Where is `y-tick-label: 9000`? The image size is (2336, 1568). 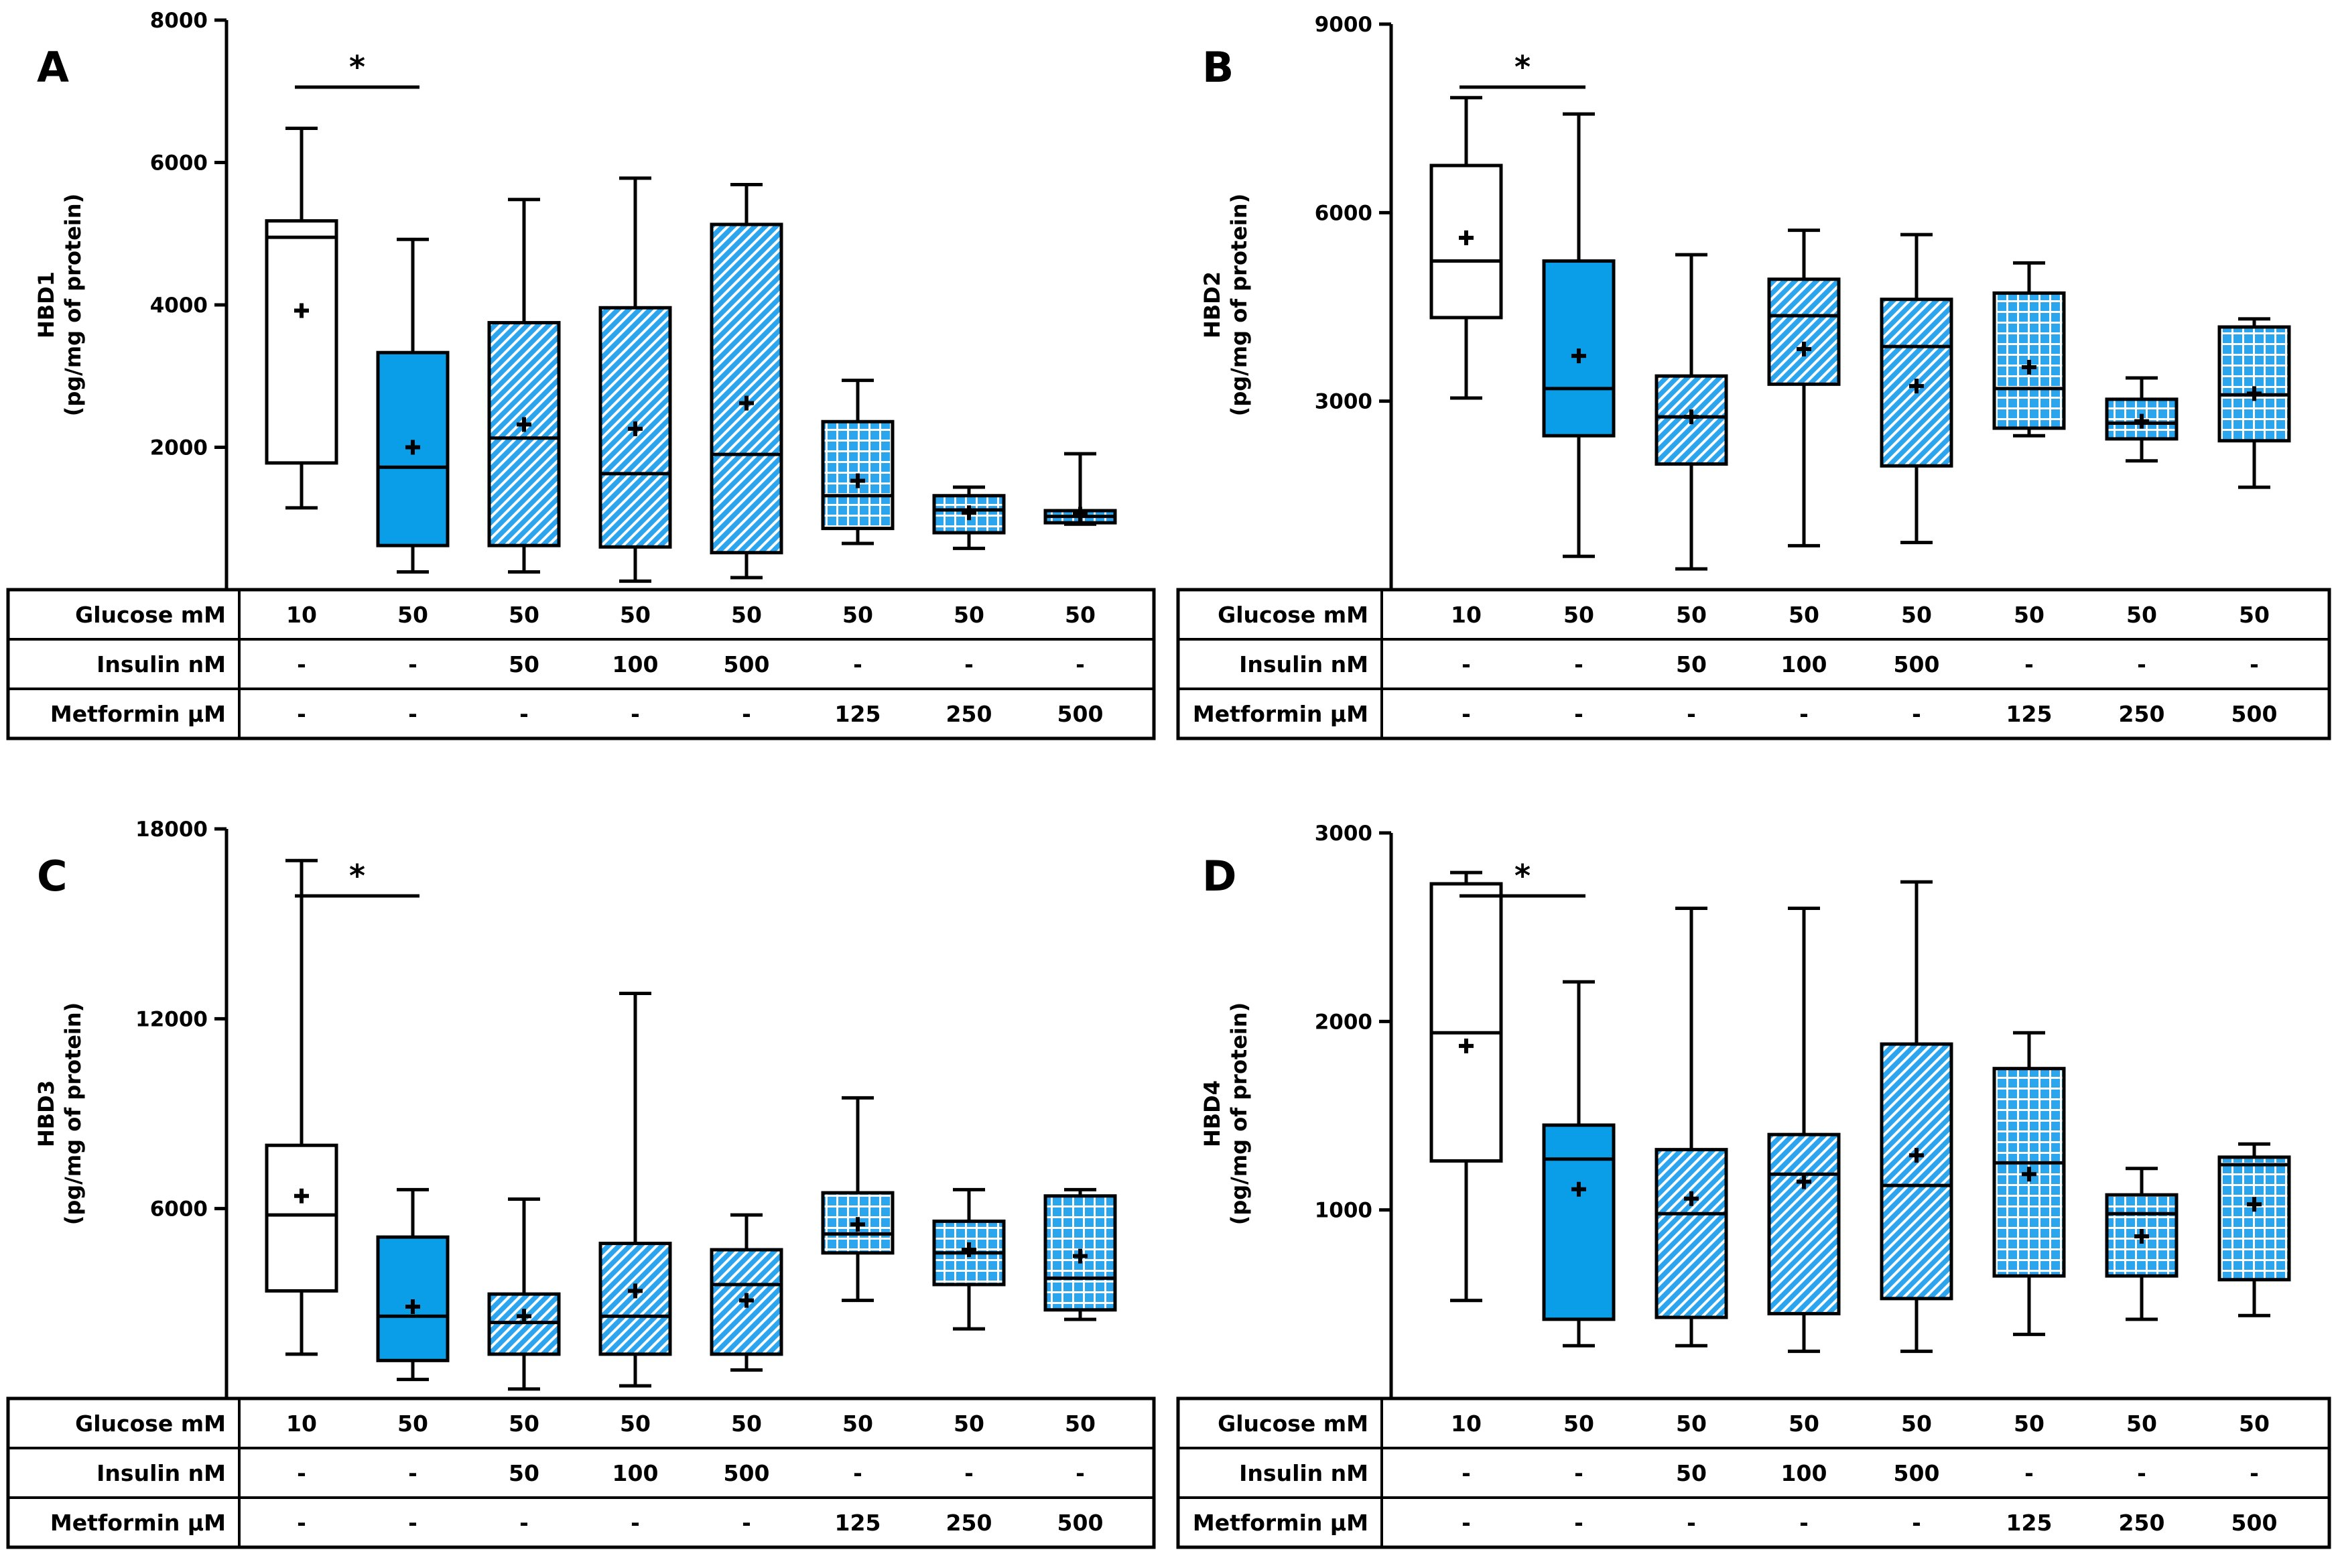
y-tick-label: 9000 is located at coordinates (1343, 25).